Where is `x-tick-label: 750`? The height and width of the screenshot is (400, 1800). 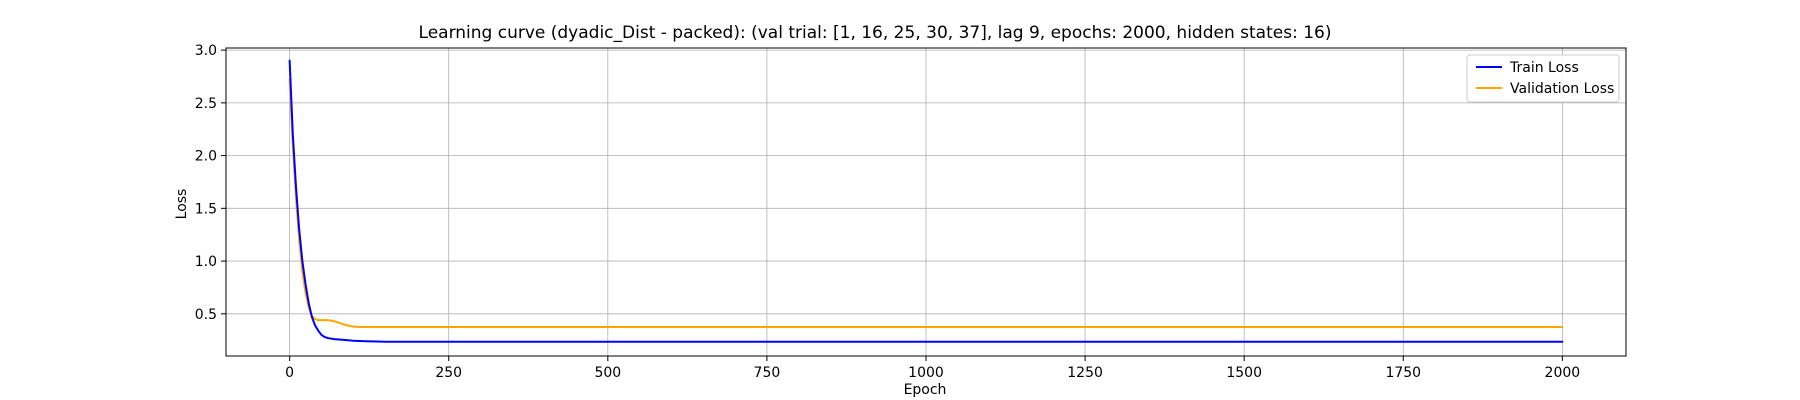
x-tick-label: 750 is located at coordinates (767, 373).